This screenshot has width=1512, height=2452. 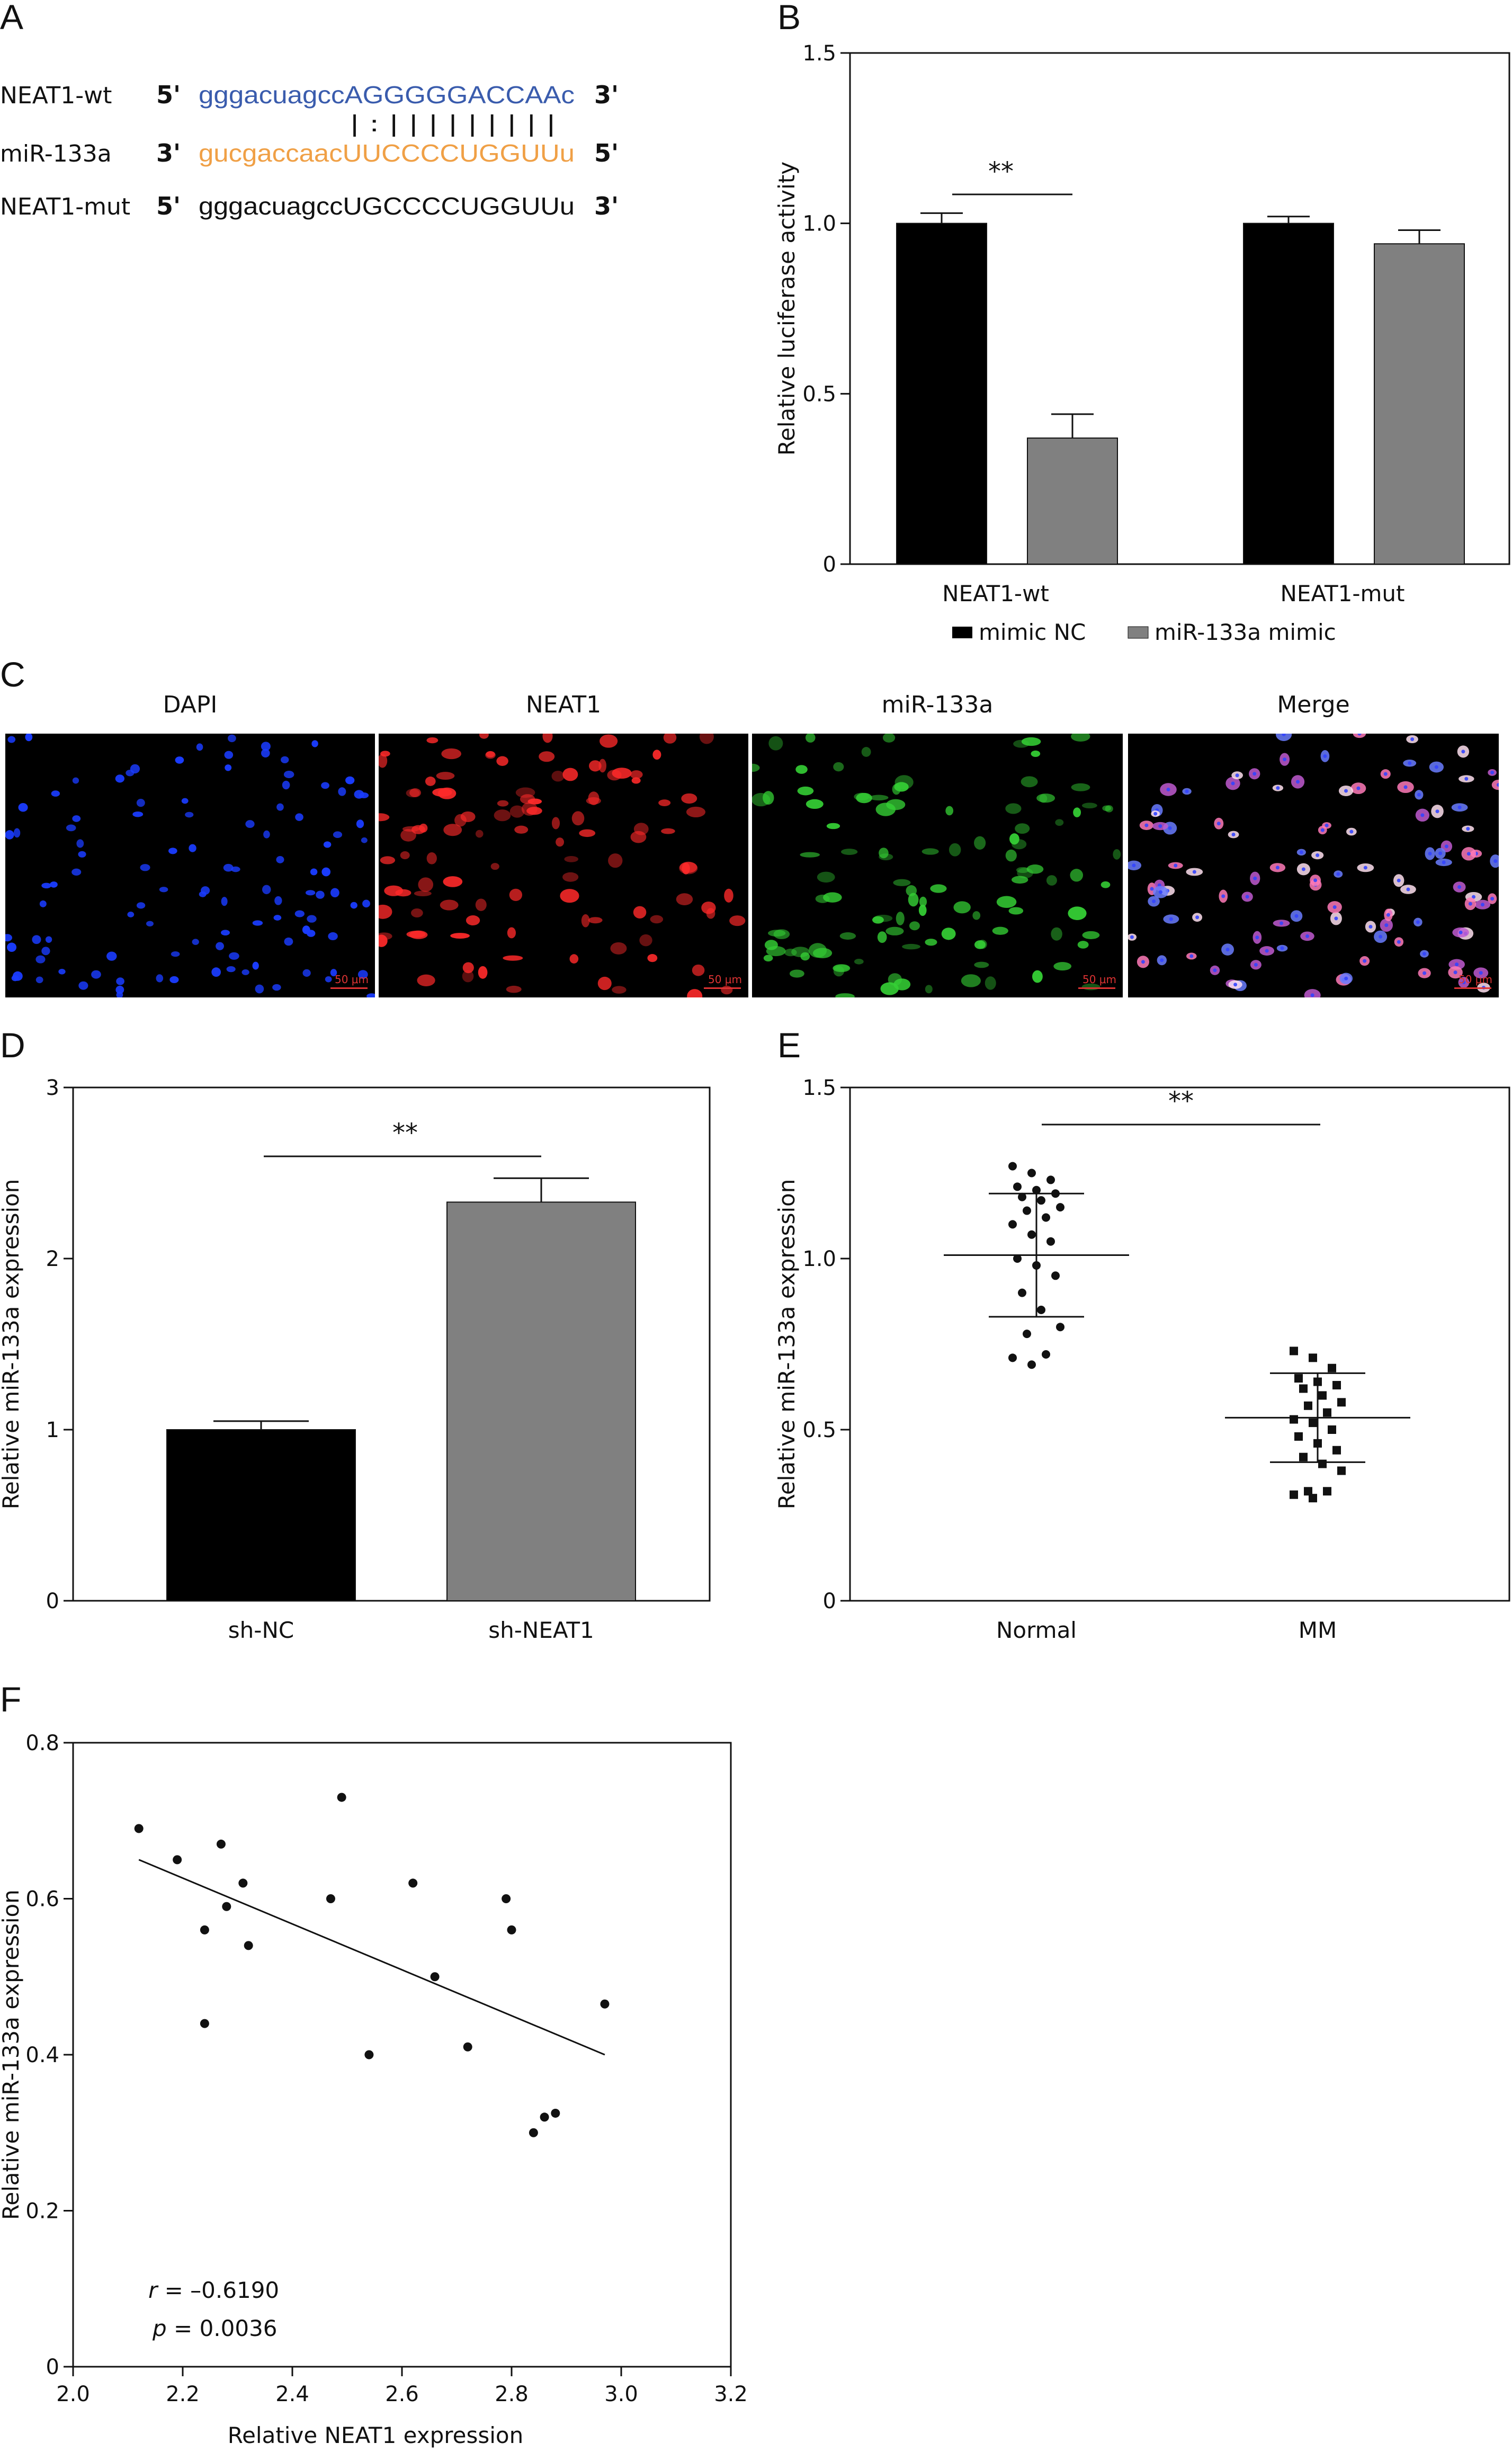 I want to click on y-tick-label: 0.8, so click(x=42, y=1743).